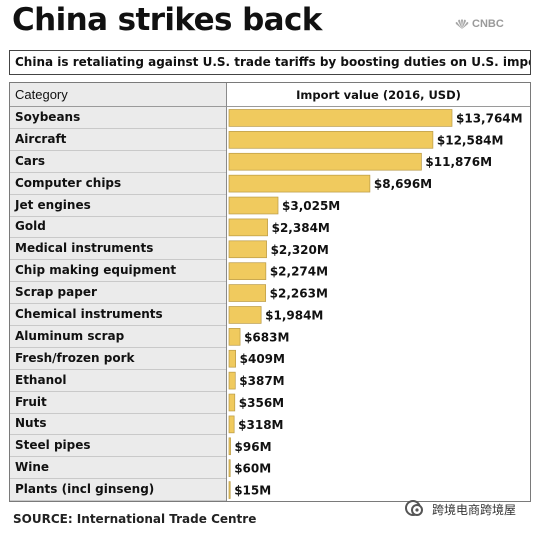  Describe the element at coordinates (294, 315) in the screenshot. I see `value-label: $1,984M` at that location.